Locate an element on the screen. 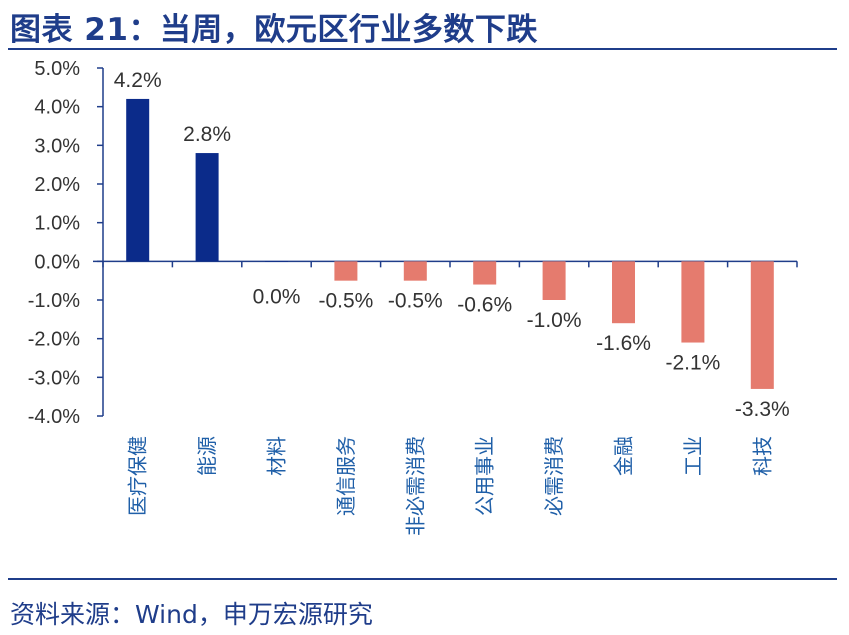  category-label: 非必需消费 is located at coordinates (415, 486).